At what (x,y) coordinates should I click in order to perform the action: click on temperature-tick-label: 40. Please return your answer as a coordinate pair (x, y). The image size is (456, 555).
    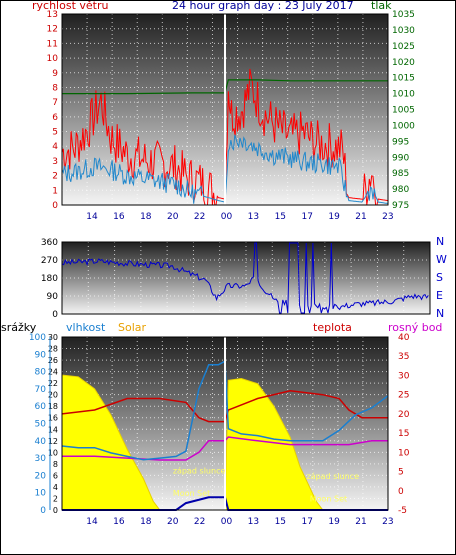
    Looking at the image, I should click on (404, 338).